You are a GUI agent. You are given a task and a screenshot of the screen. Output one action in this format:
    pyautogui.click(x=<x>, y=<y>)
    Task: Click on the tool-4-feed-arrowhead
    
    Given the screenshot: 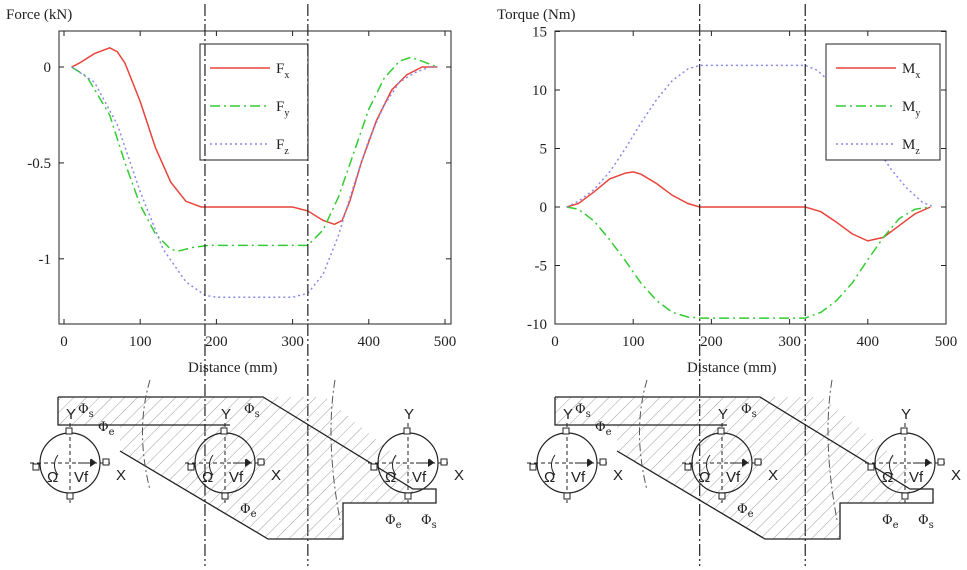 What is the action you would take?
    pyautogui.click(x=590, y=463)
    